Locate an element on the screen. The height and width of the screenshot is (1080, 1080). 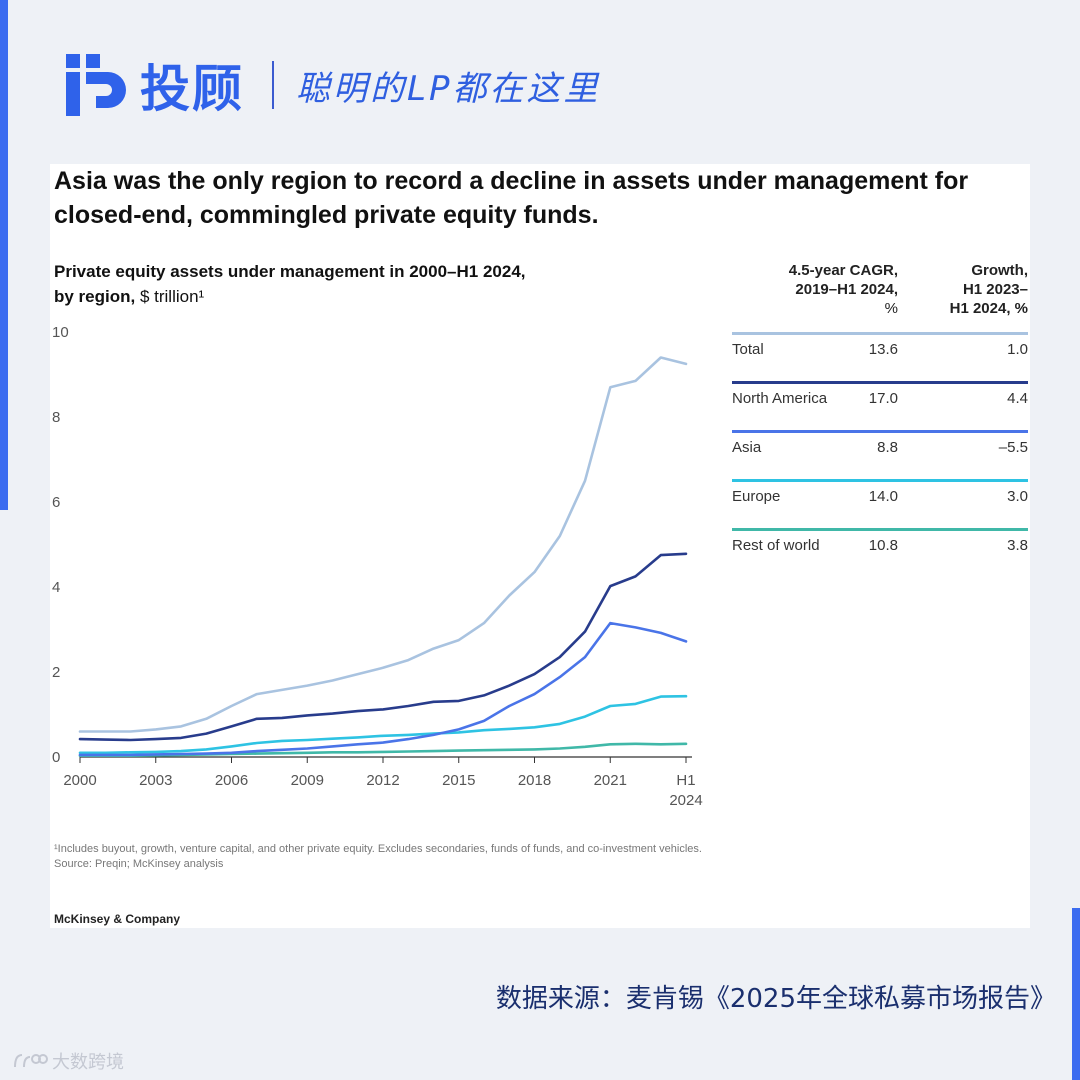
row-cagr: 14.0 is located at coordinates (883, 496).